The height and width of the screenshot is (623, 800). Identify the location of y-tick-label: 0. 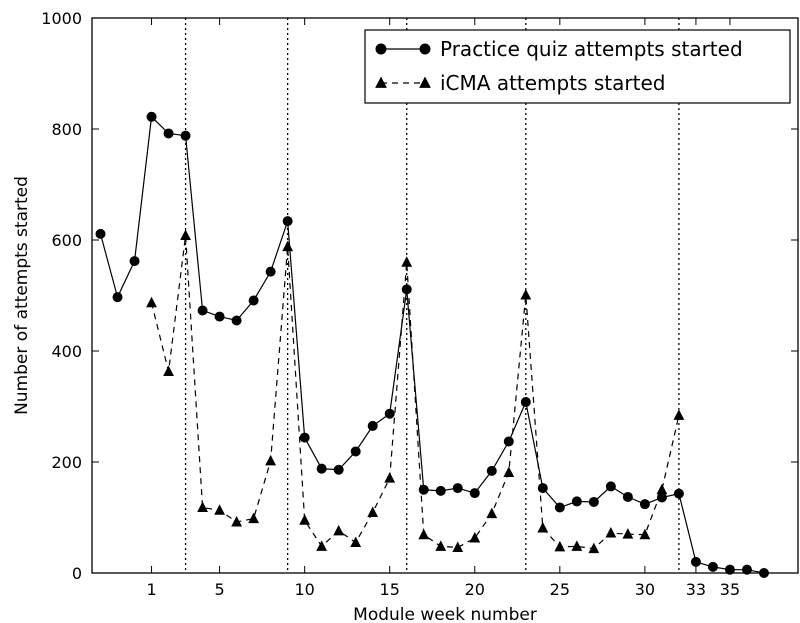
(77, 573).